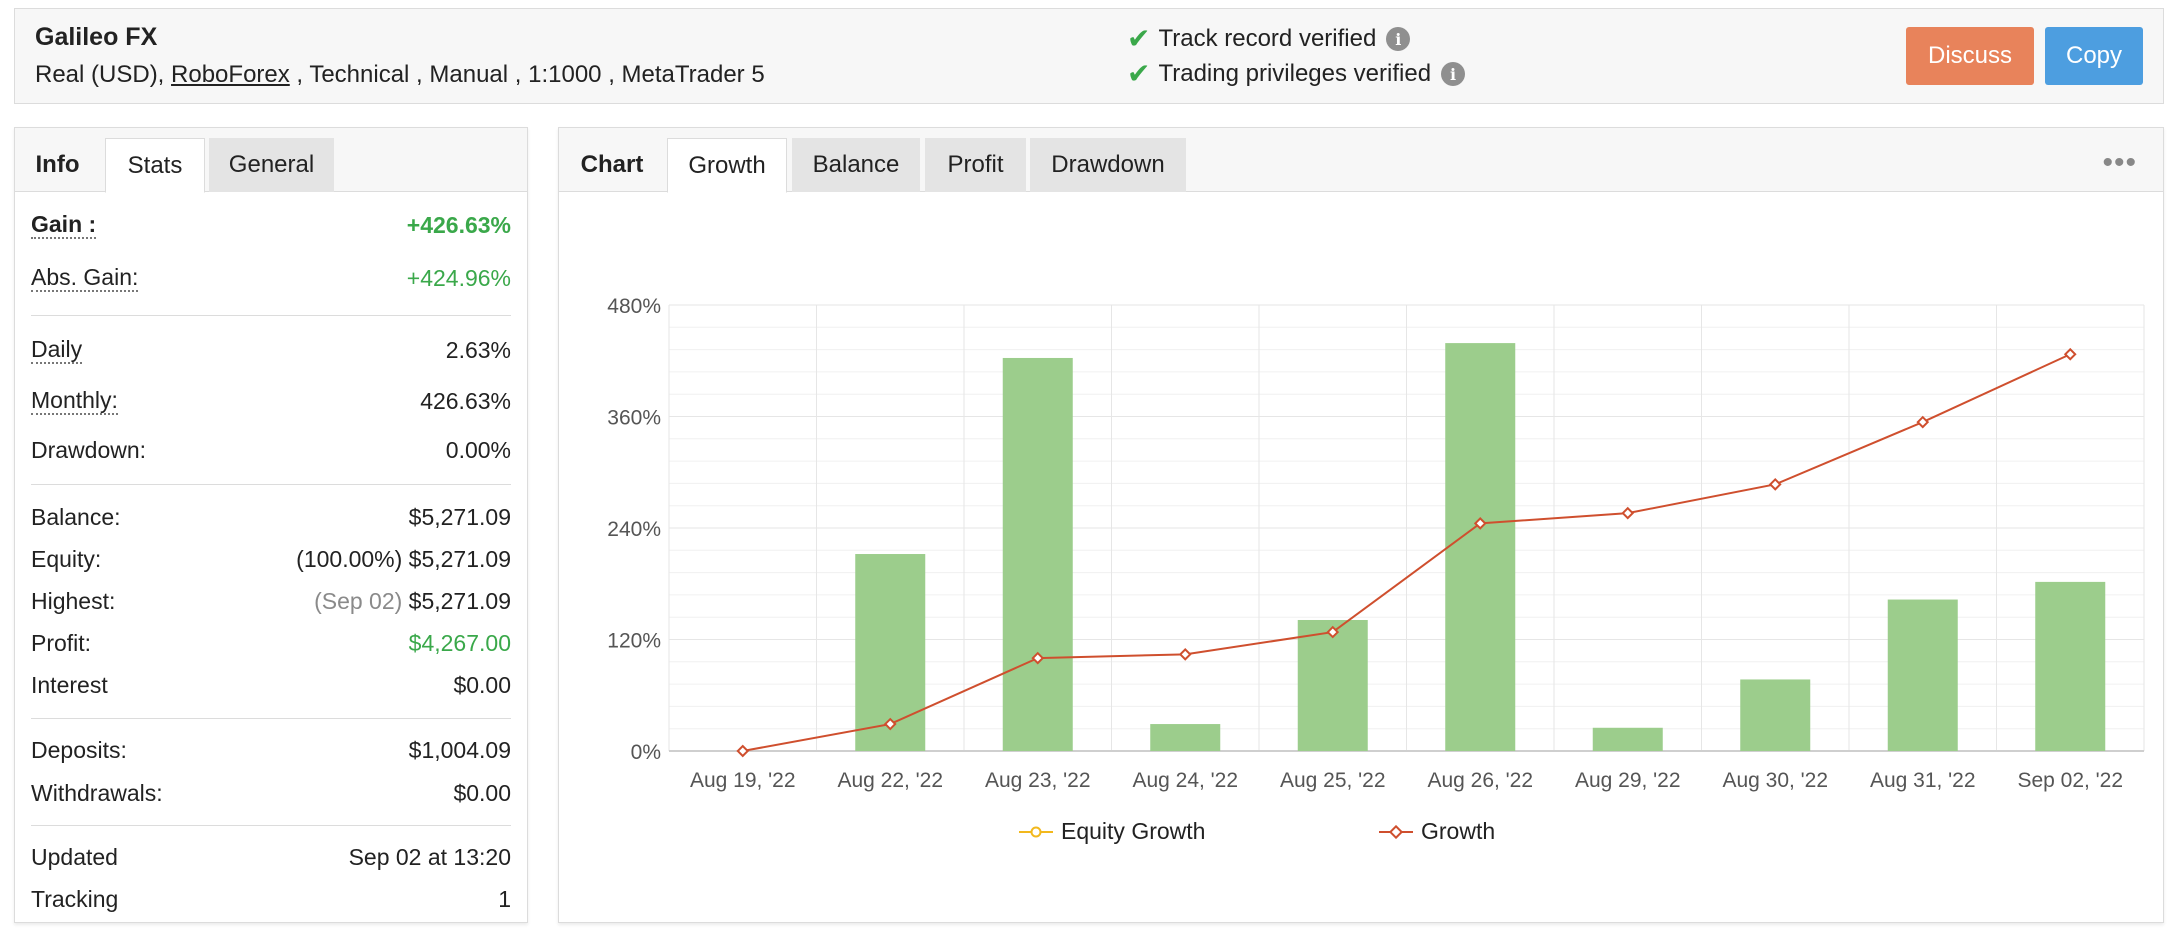 The width and height of the screenshot is (2178, 948). I want to click on legend-growth: Growth, so click(1437, 831).